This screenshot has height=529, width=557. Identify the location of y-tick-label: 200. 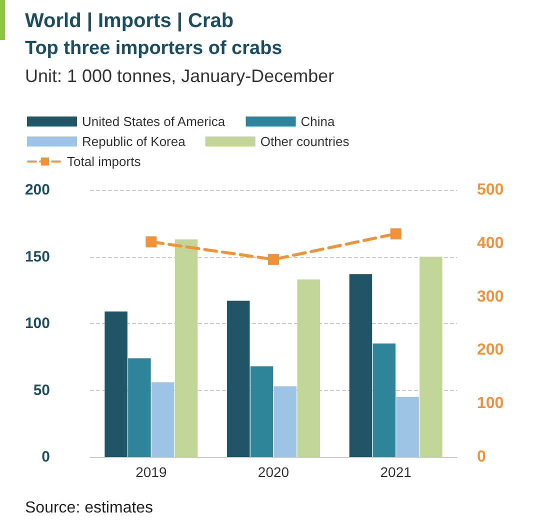
(37, 190).